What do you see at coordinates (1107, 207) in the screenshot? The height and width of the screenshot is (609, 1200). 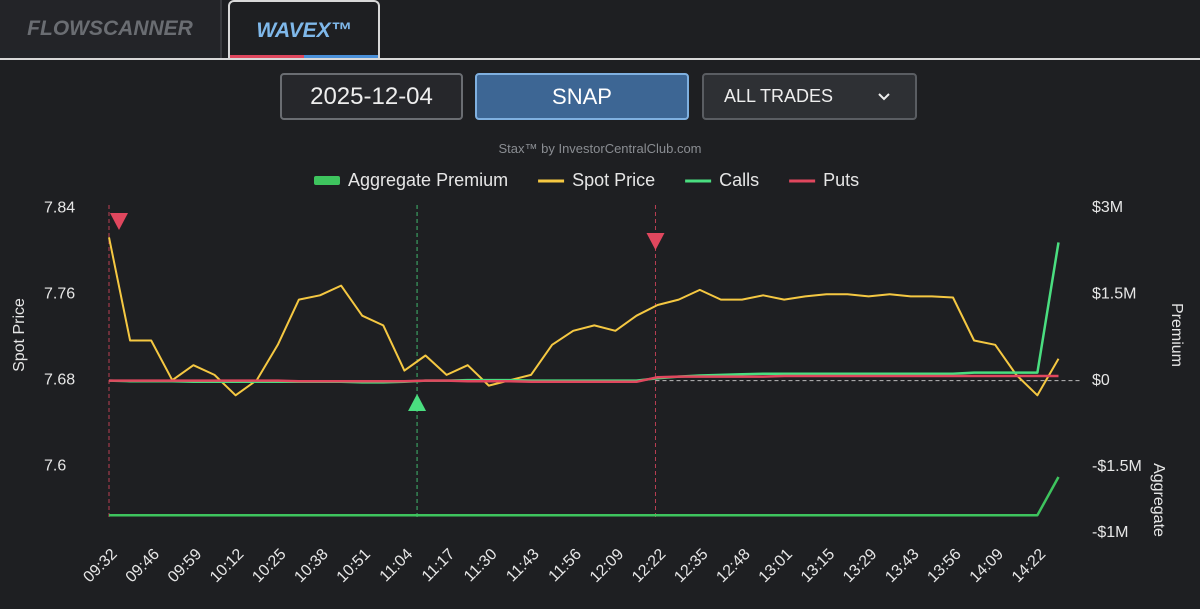 I see `y2-tick-label: $3M` at bounding box center [1107, 207].